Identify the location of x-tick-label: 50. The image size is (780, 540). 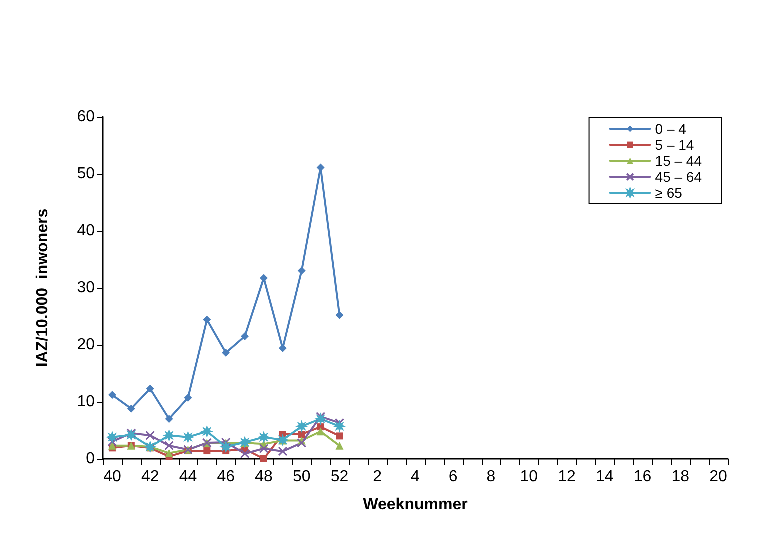
(301, 477).